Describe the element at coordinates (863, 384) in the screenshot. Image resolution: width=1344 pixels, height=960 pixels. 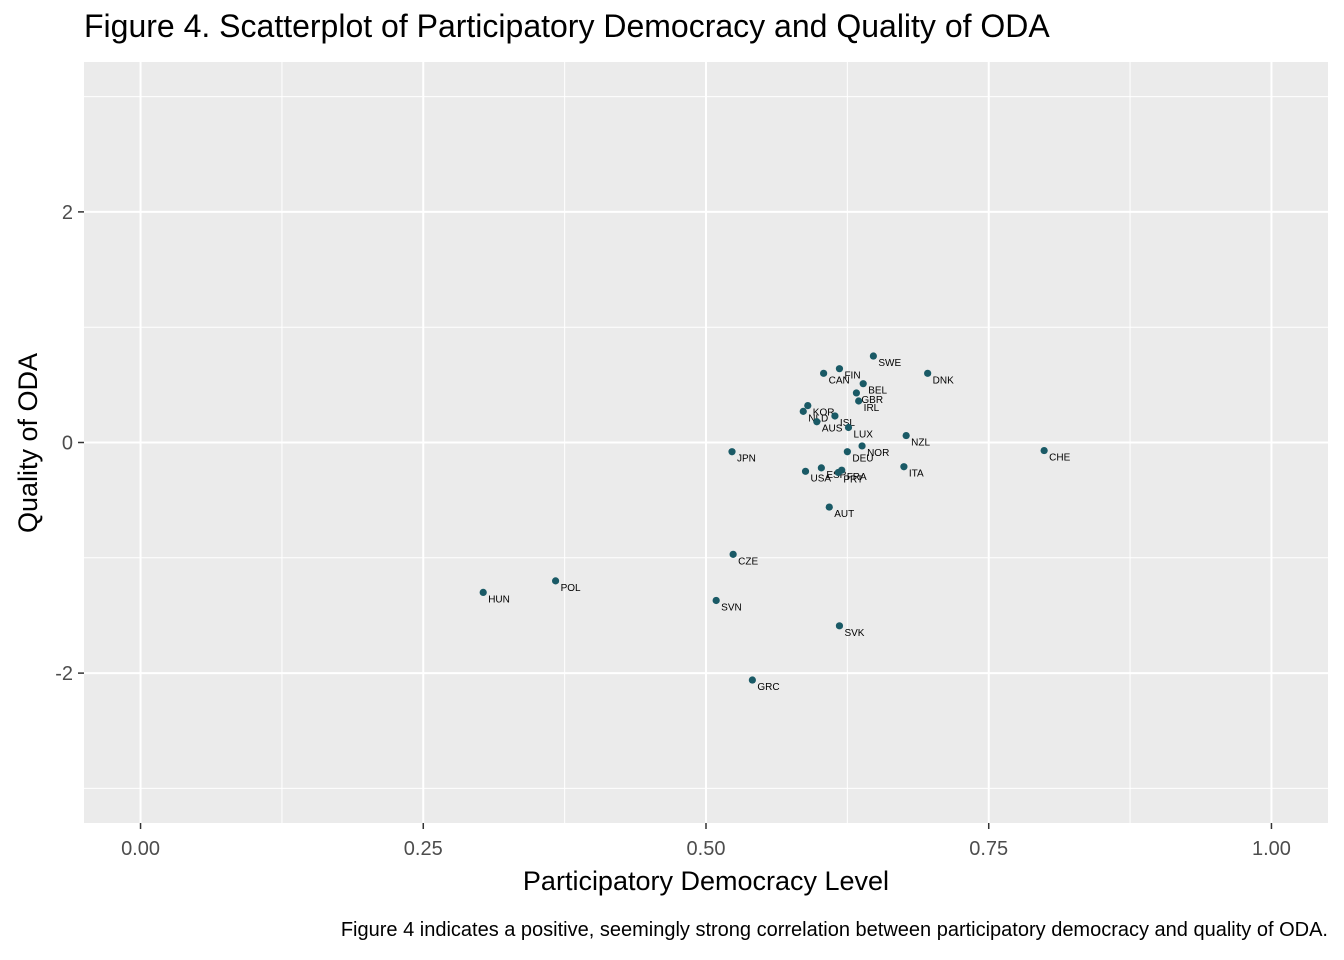
I see `data-point-bel` at that location.